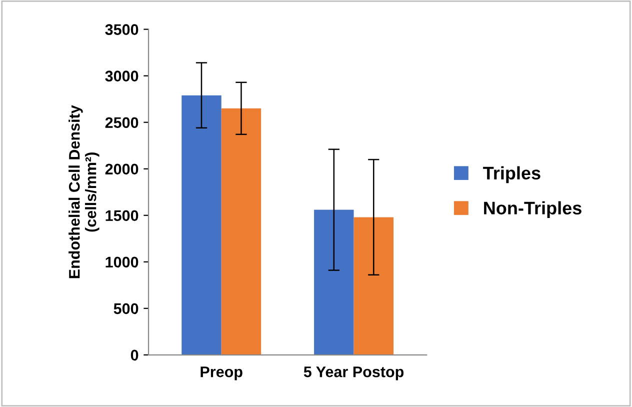  What do you see at coordinates (121, 169) in the screenshot?
I see `y-tick-label: 2000` at bounding box center [121, 169].